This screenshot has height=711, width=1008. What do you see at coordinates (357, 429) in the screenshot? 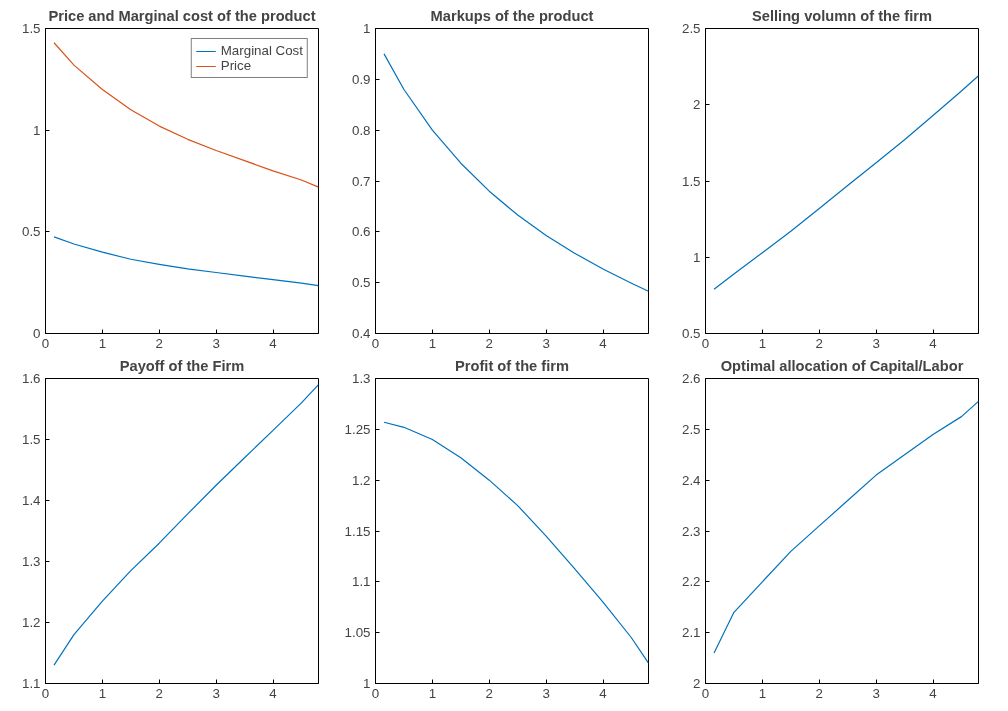
I see `y-tick-label: 1.25` at bounding box center [357, 429].